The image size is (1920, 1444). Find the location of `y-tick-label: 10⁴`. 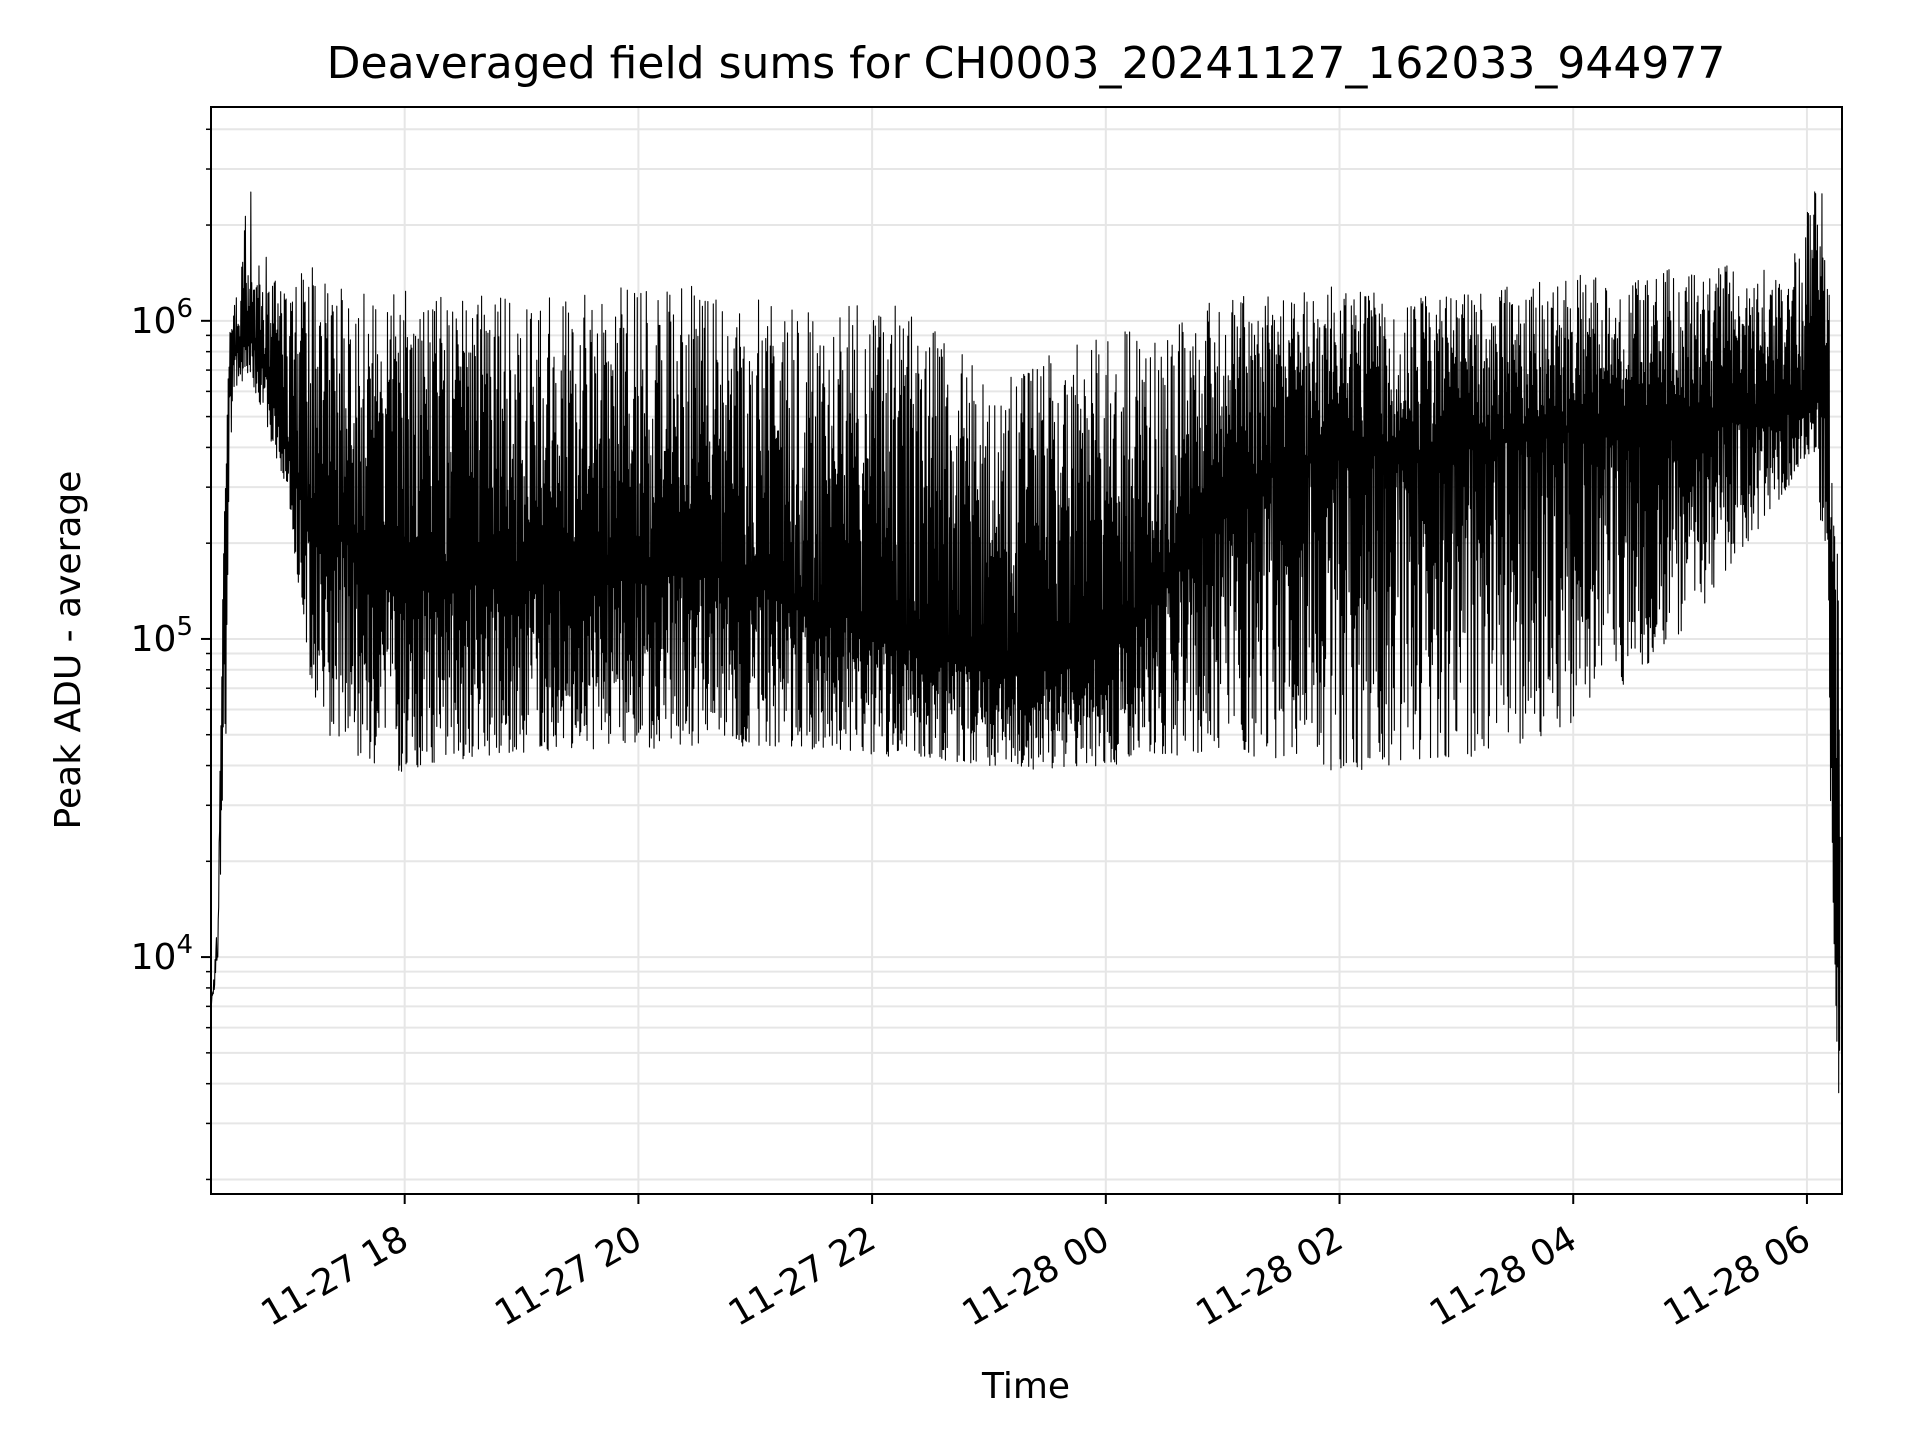

y-tick-label: 10⁴ is located at coordinates (162, 954).